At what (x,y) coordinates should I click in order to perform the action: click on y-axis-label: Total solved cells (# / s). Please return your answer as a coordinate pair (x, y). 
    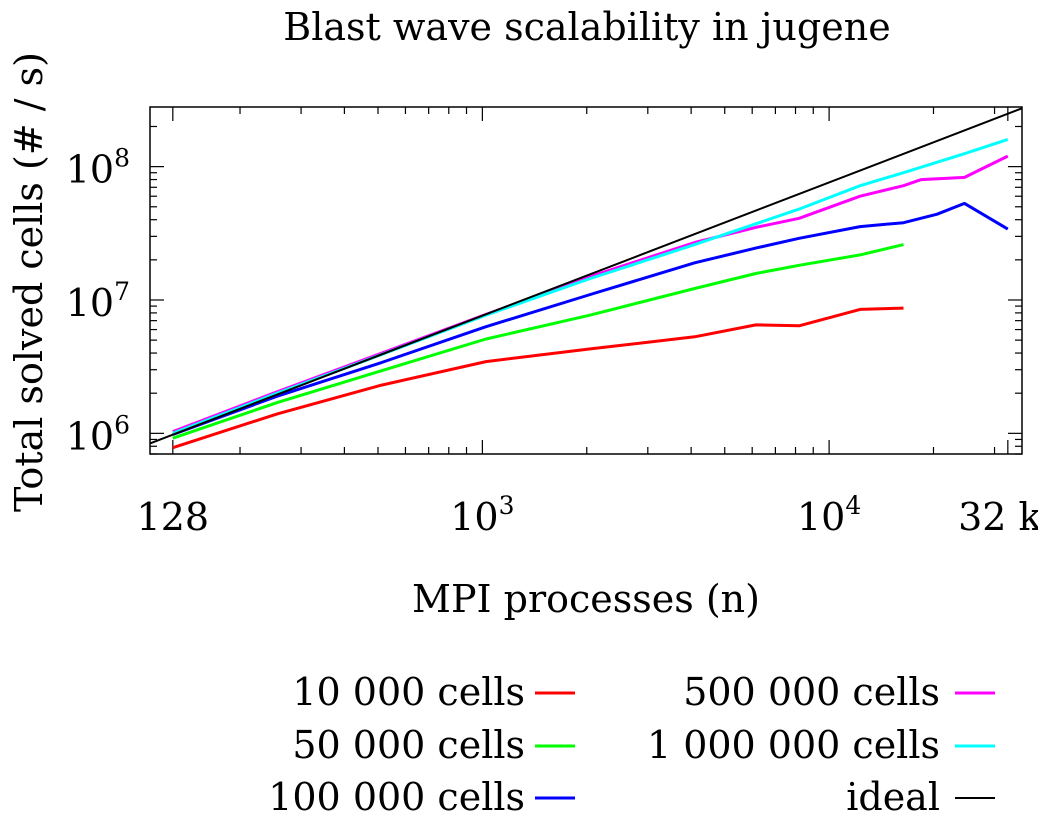
    Looking at the image, I should click on (29, 282).